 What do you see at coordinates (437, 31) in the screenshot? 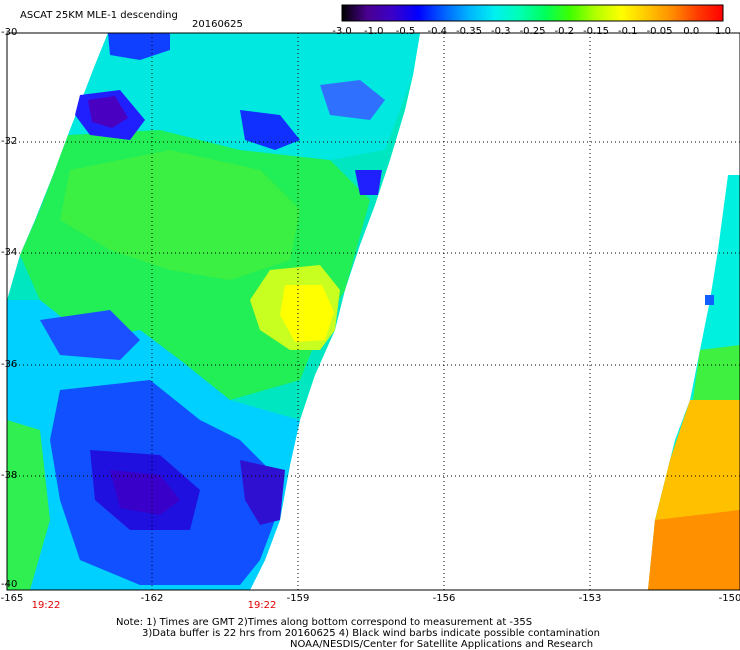
I see `colorbar-tick-label: -0.4` at bounding box center [437, 31].